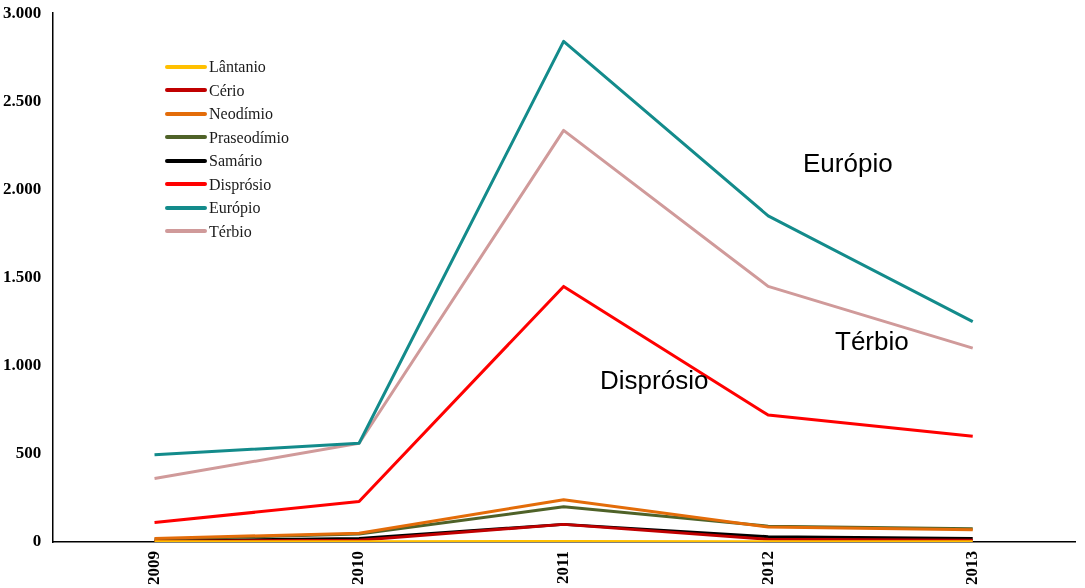 This screenshot has width=1085, height=588. Describe the element at coordinates (236, 161) in the screenshot. I see `legend-label: Samário` at that location.